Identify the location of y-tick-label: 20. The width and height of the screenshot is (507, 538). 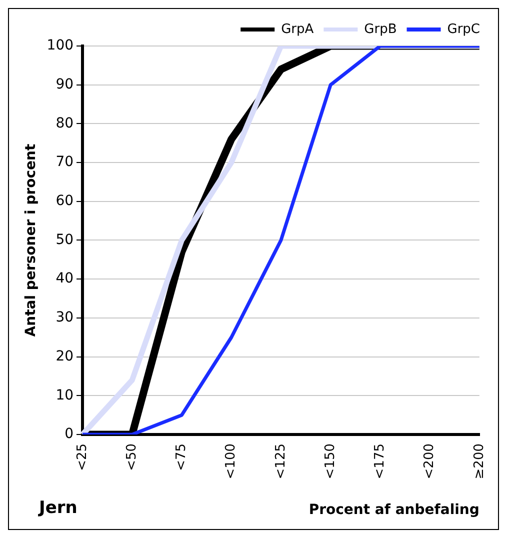
(65, 356).